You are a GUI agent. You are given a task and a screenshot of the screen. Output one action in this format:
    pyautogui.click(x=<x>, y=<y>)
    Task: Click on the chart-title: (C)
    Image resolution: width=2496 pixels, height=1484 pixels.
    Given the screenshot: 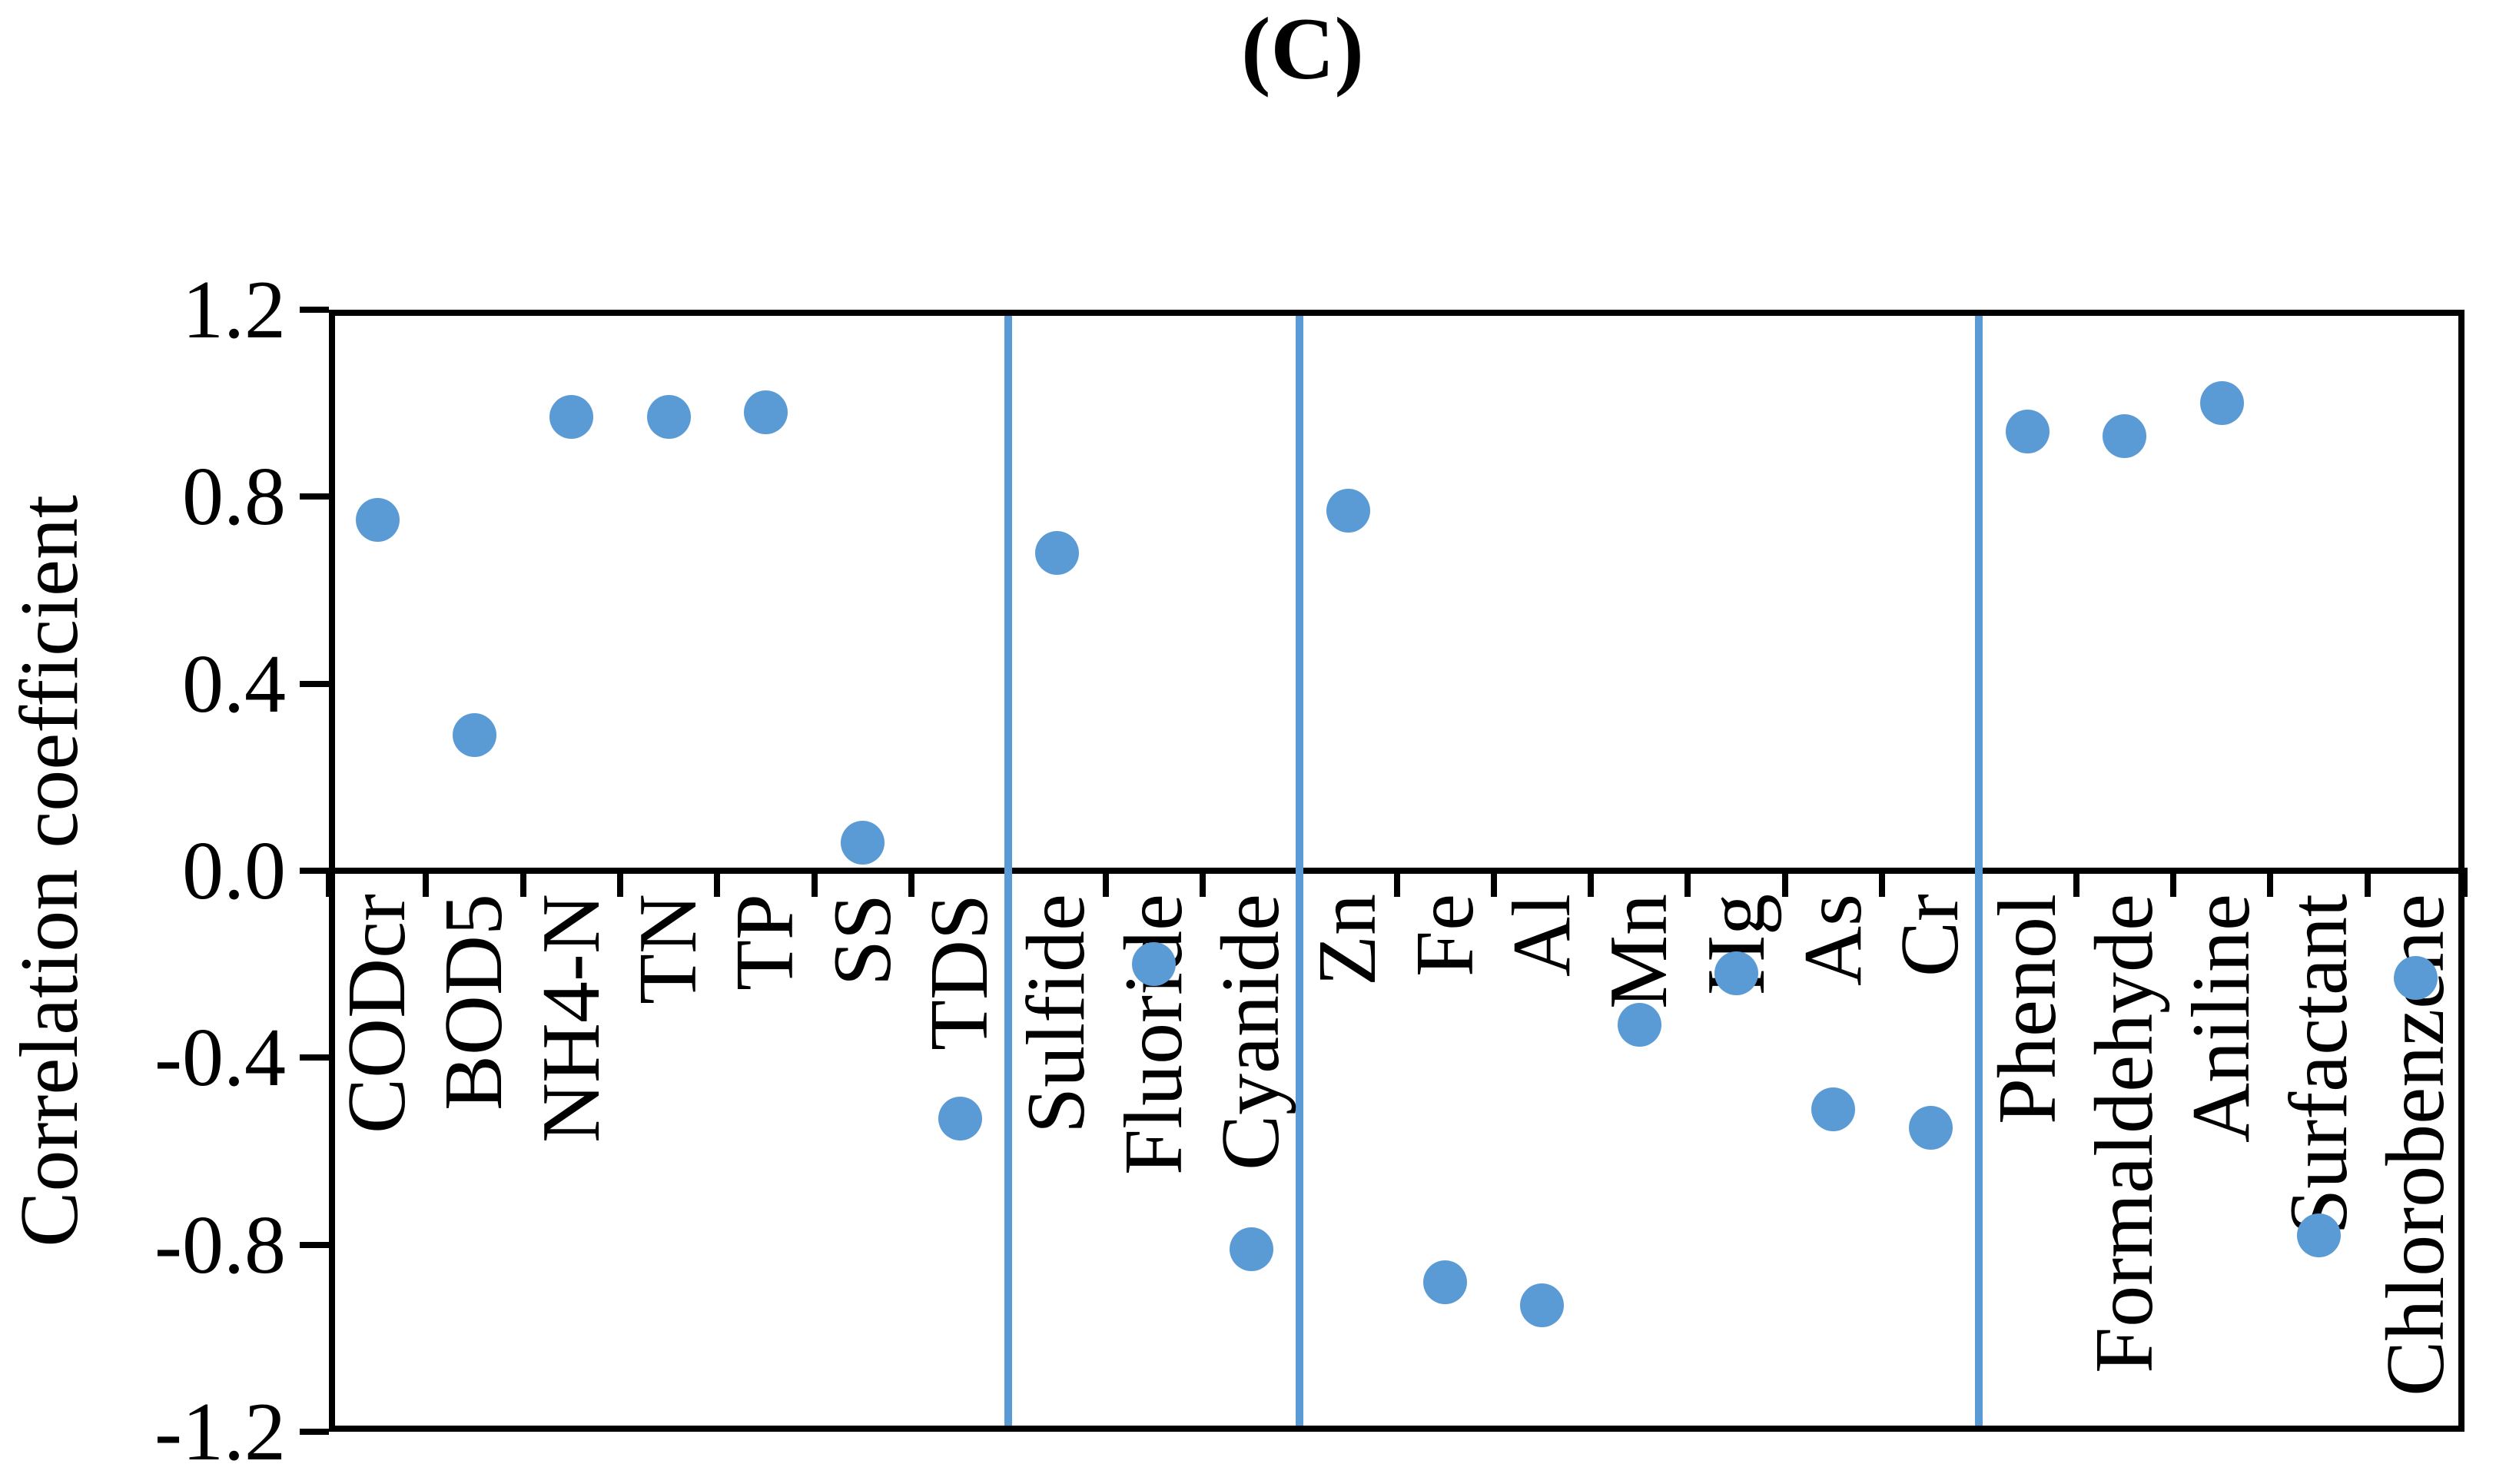 What is the action you would take?
    pyautogui.click(x=1302, y=49)
    